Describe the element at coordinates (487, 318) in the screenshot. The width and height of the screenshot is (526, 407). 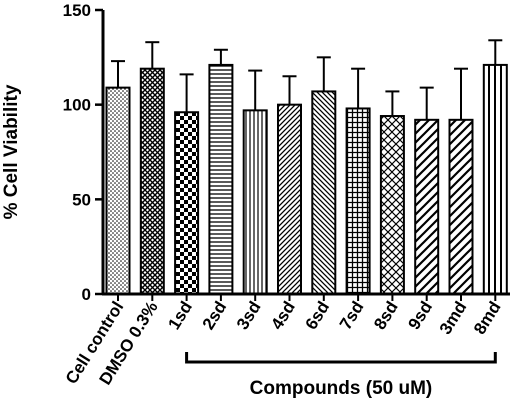
I see `x-tick-label: 8md` at that location.